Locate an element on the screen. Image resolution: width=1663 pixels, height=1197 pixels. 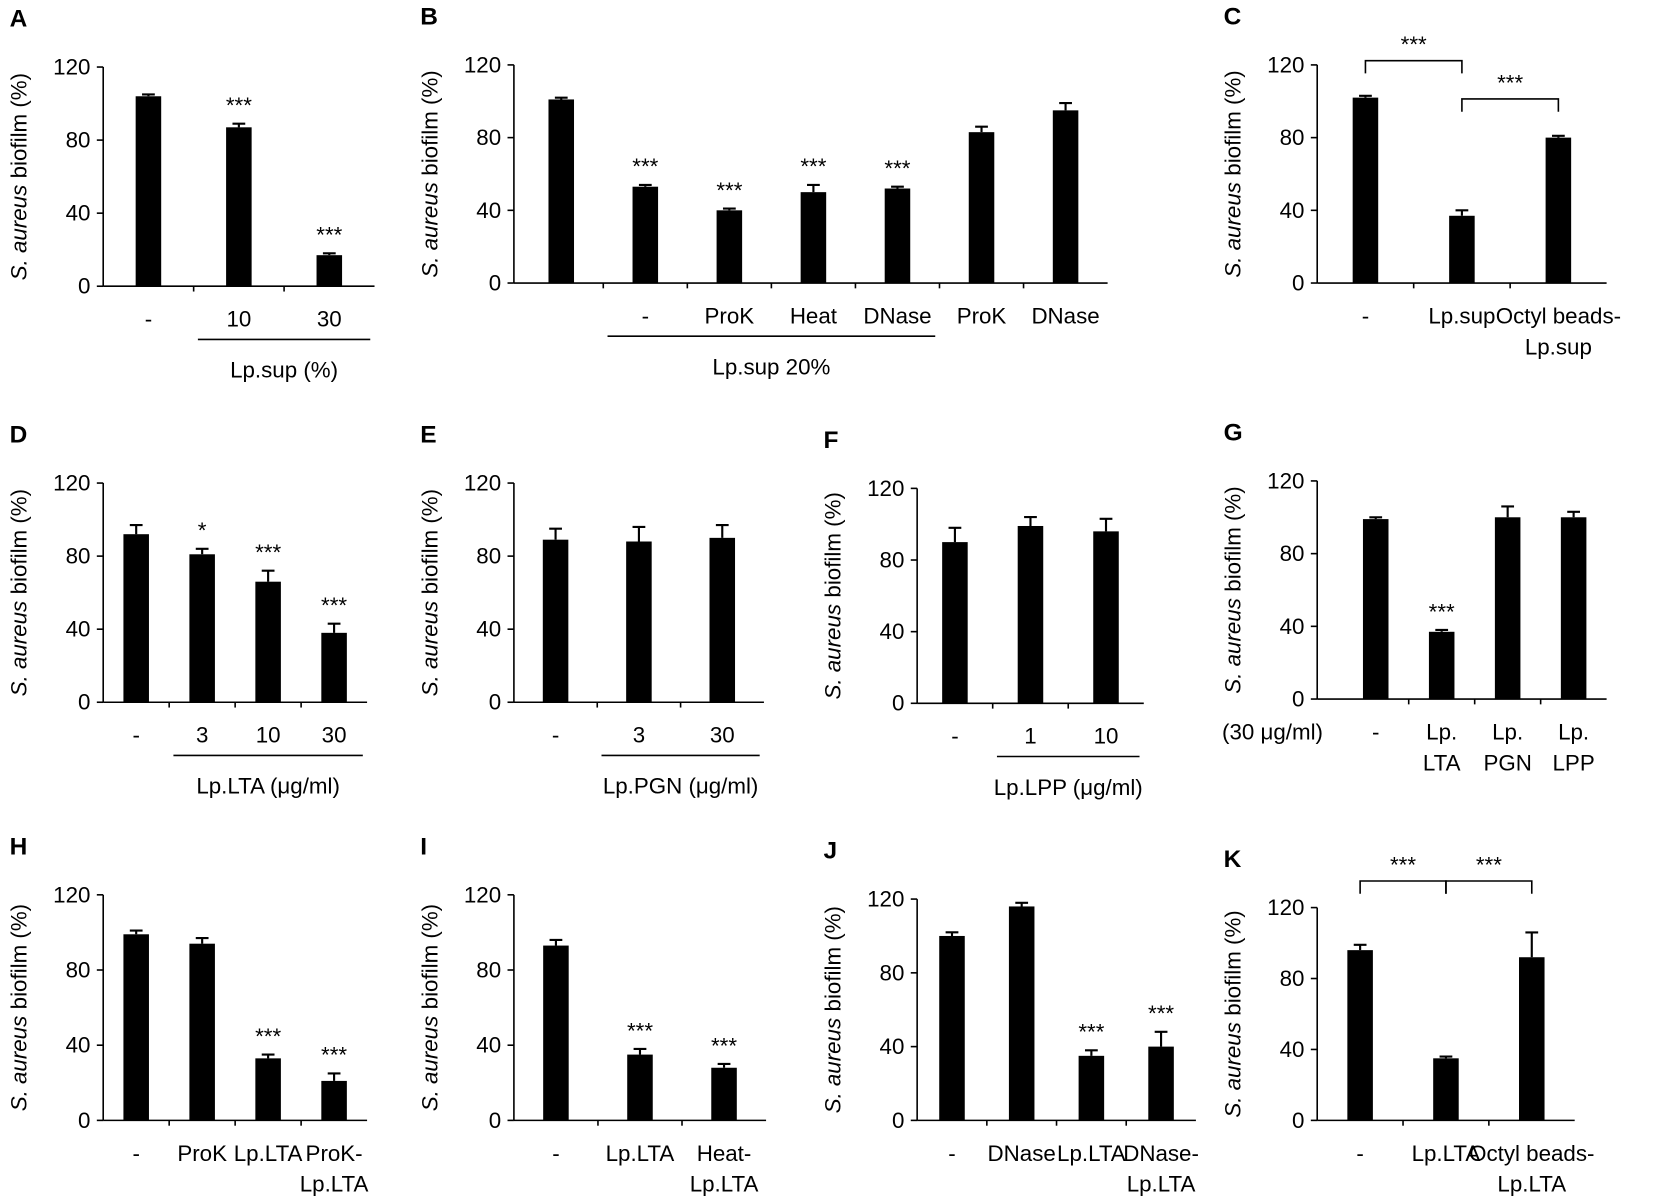
x-tick-label: 3 is located at coordinates (202, 735).